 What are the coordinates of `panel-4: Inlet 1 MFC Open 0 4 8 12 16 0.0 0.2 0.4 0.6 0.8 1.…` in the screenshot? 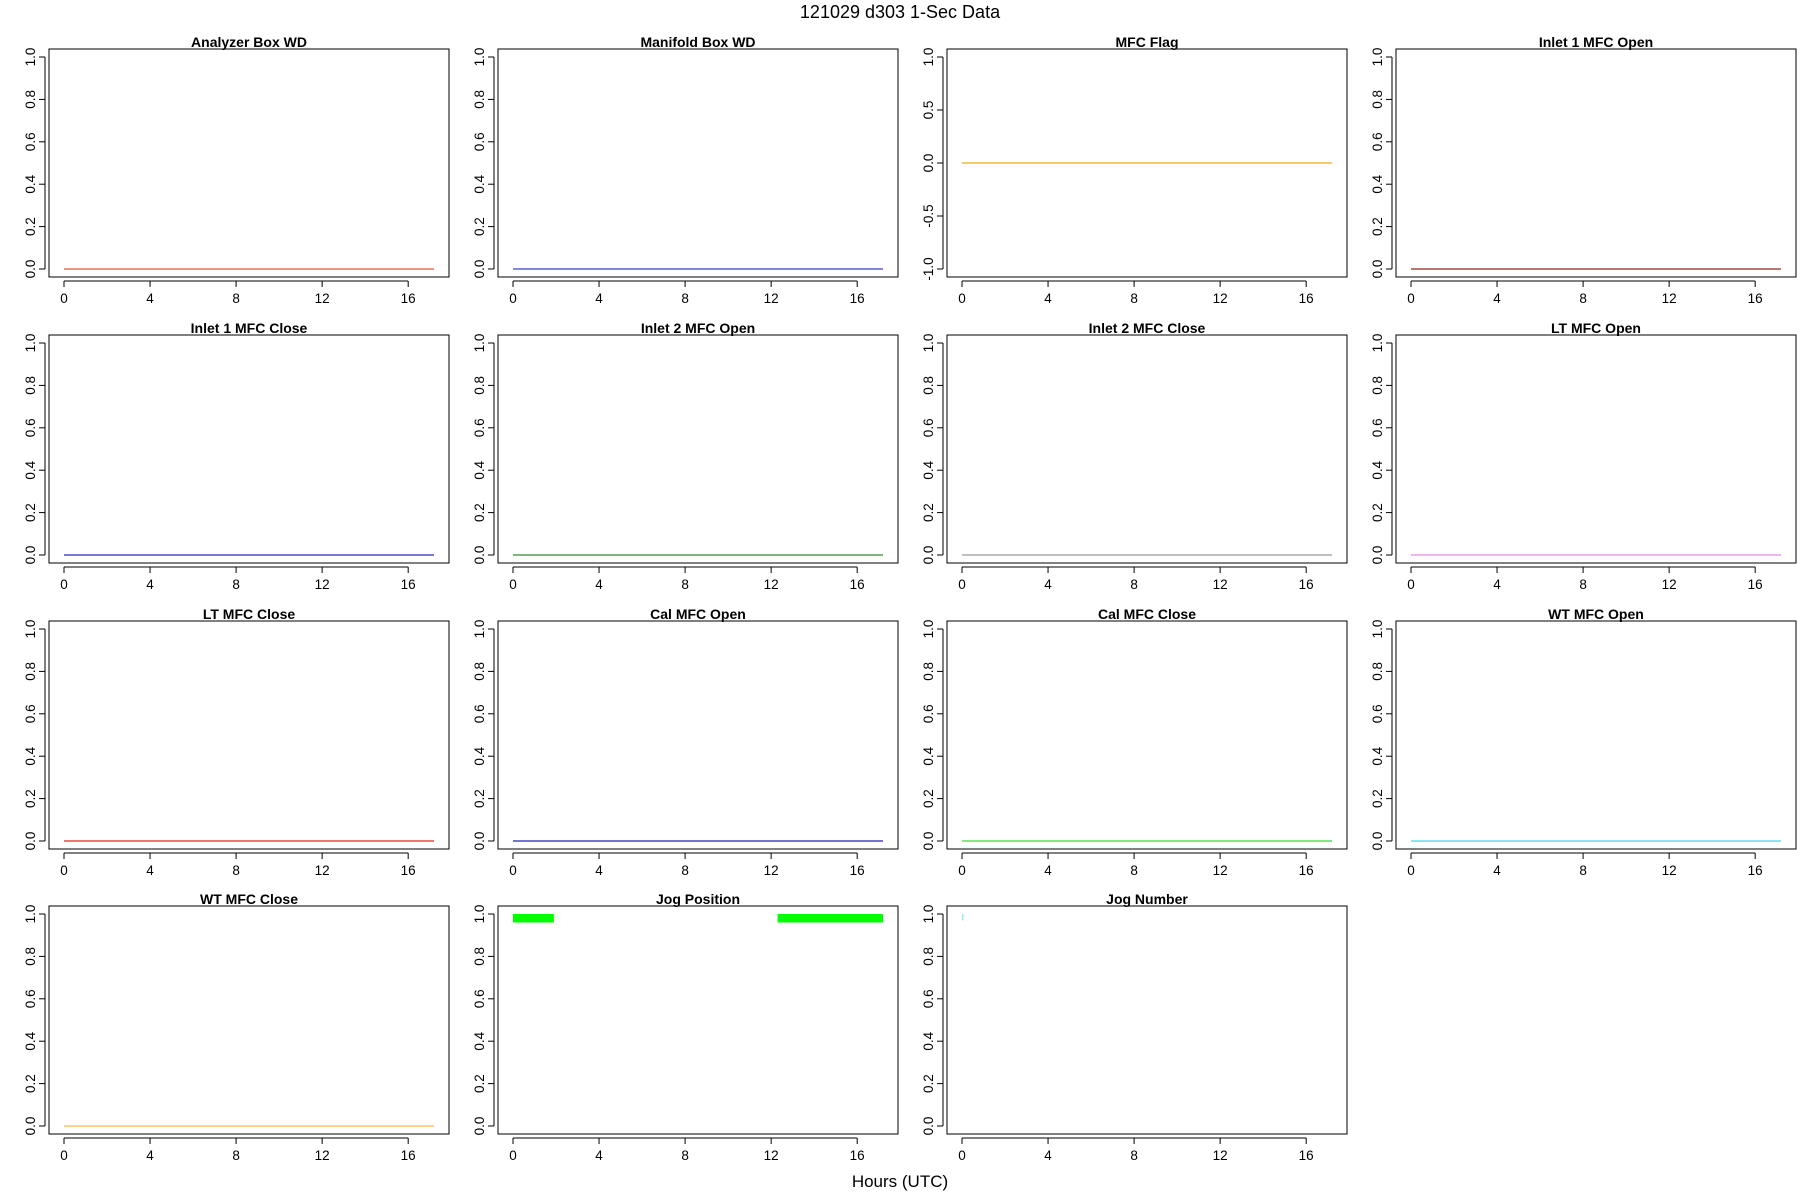 It's located at (1583, 170).